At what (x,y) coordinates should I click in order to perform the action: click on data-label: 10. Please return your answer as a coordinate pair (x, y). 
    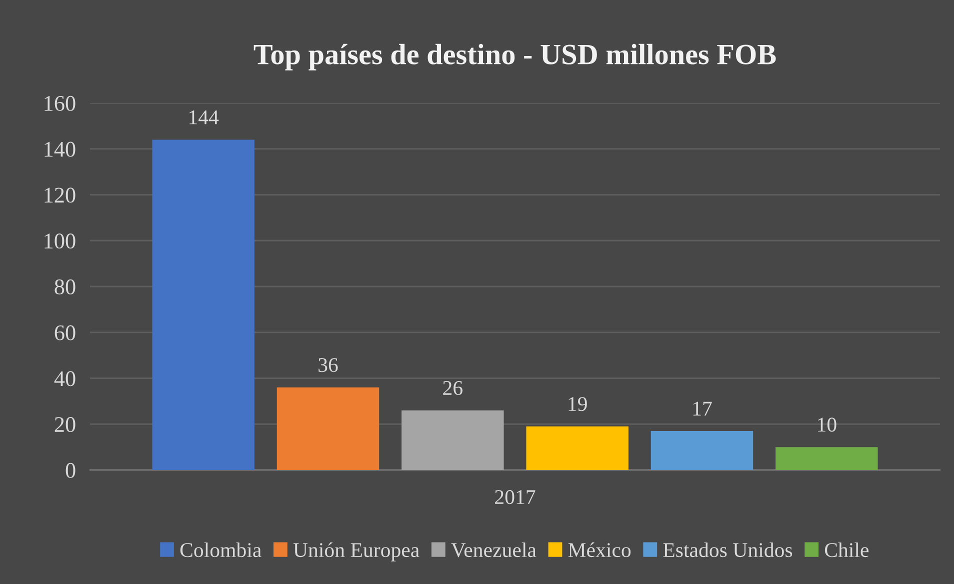
    Looking at the image, I should click on (827, 425).